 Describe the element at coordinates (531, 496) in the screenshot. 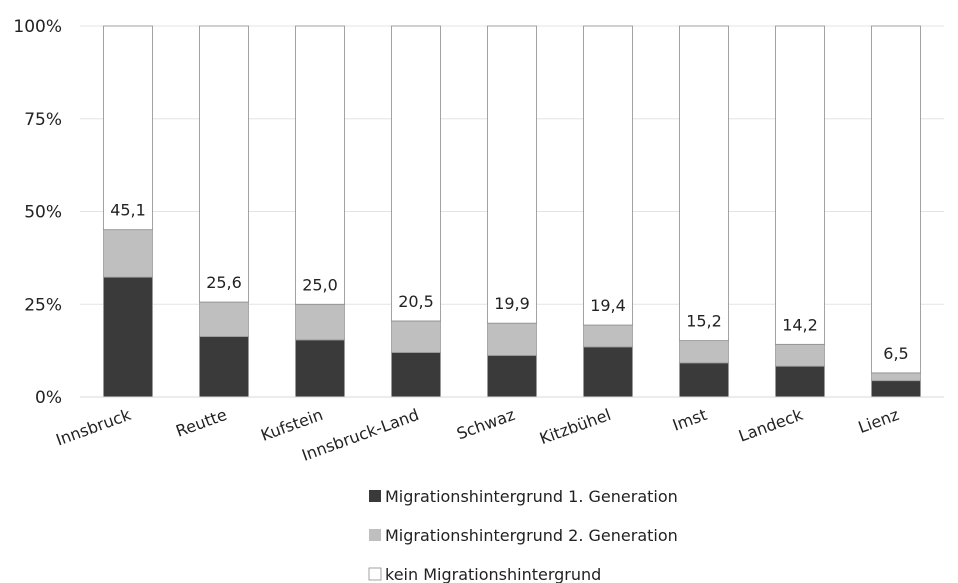

I see `legend-label: Migrationshintergrund 1. Generation` at that location.